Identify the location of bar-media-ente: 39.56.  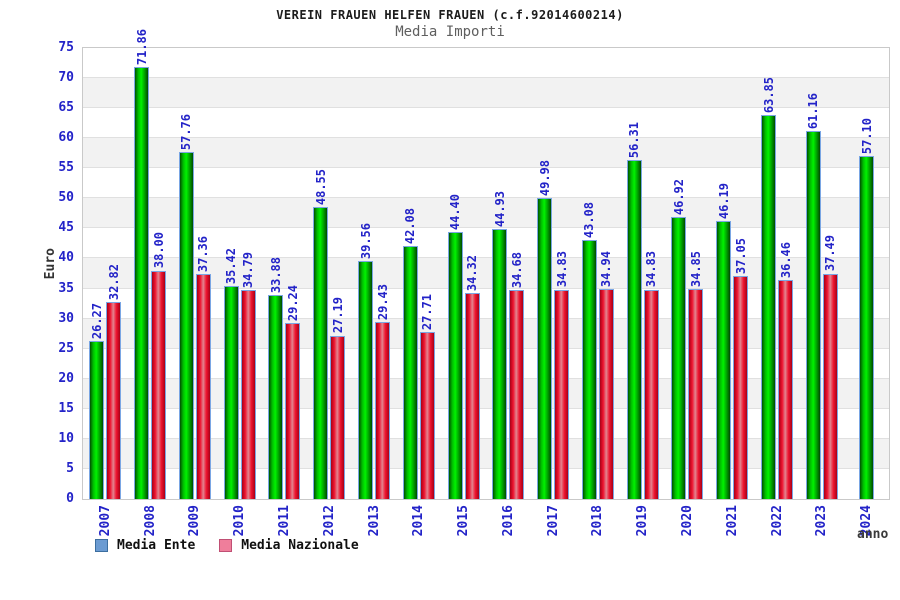
(366, 361).